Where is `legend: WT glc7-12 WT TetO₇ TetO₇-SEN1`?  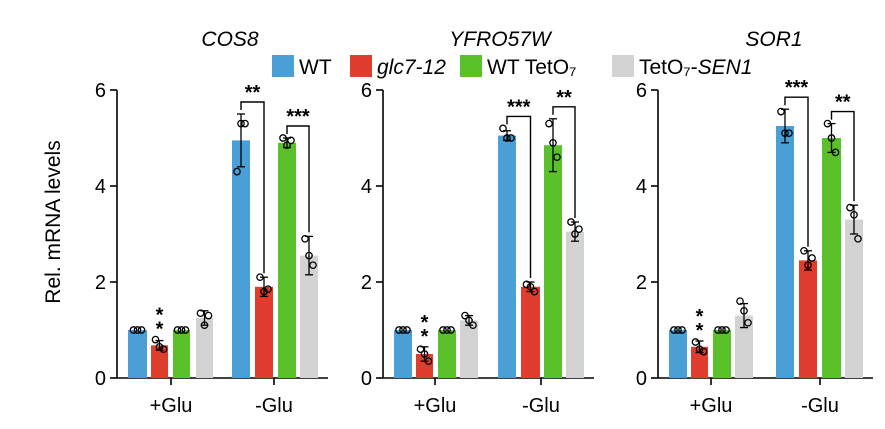 legend: WT glc7-12 WT TetO₇ TetO₇-SEN1 is located at coordinates (512, 67).